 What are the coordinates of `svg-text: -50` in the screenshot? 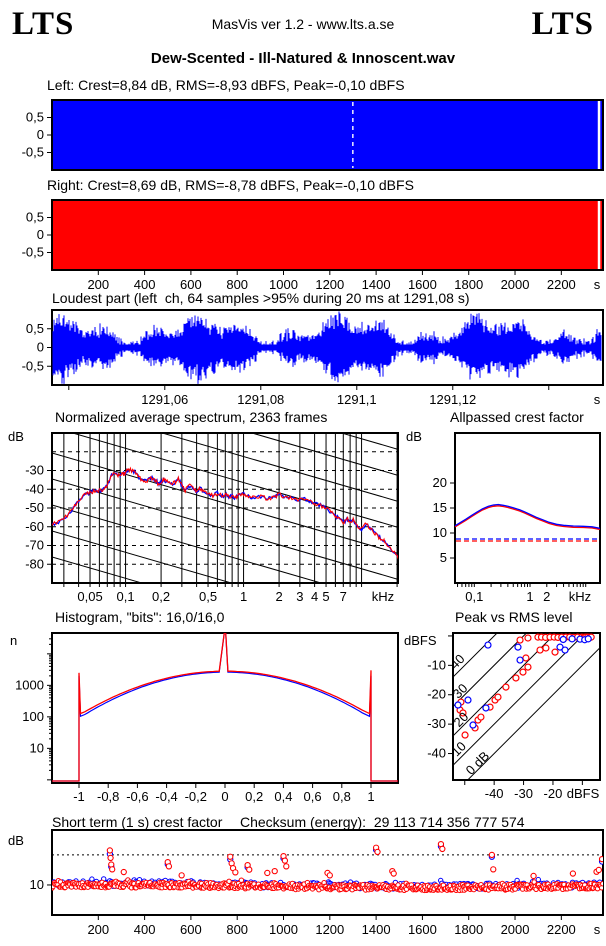 It's located at (34, 507).